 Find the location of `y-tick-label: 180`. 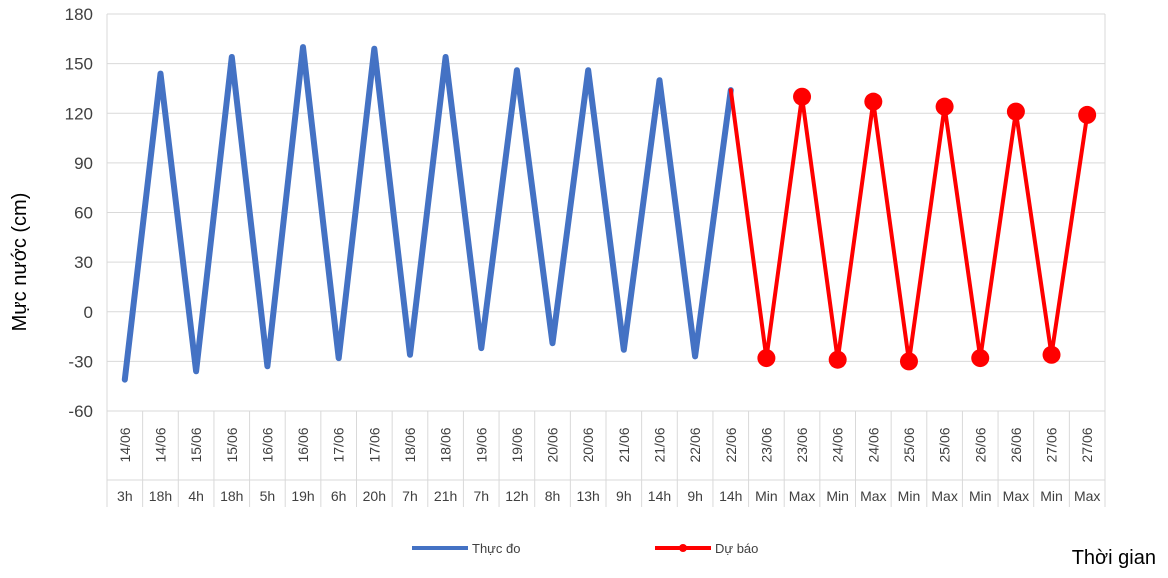

y-tick-label: 180 is located at coordinates (79, 14).